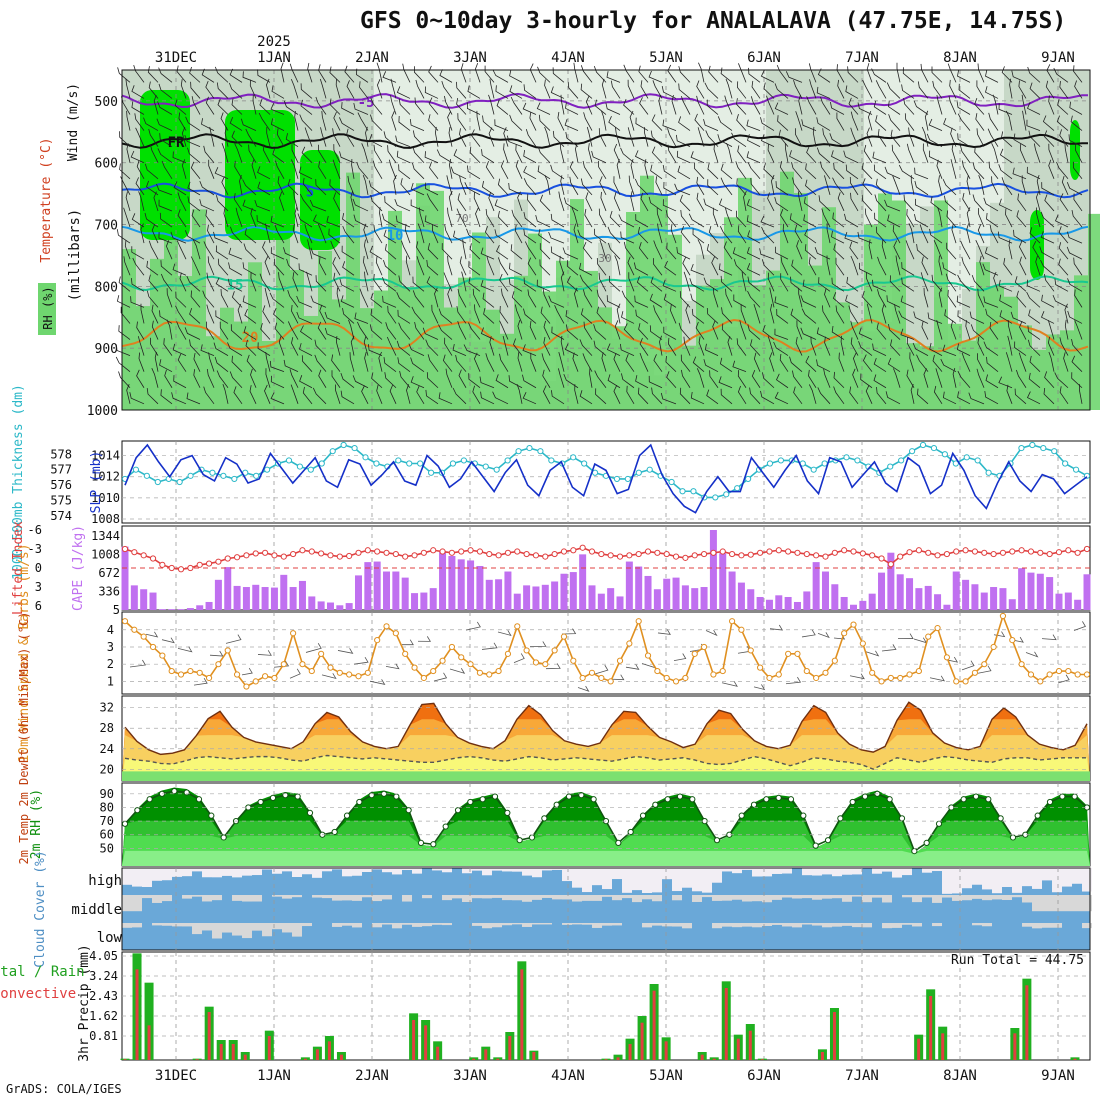 Image resolution: width=1100 pixels, height=1100 pixels. Describe the element at coordinates (78, 568) in the screenshot. I see `cape-axis-label: CAPE (J/kg)` at that location.